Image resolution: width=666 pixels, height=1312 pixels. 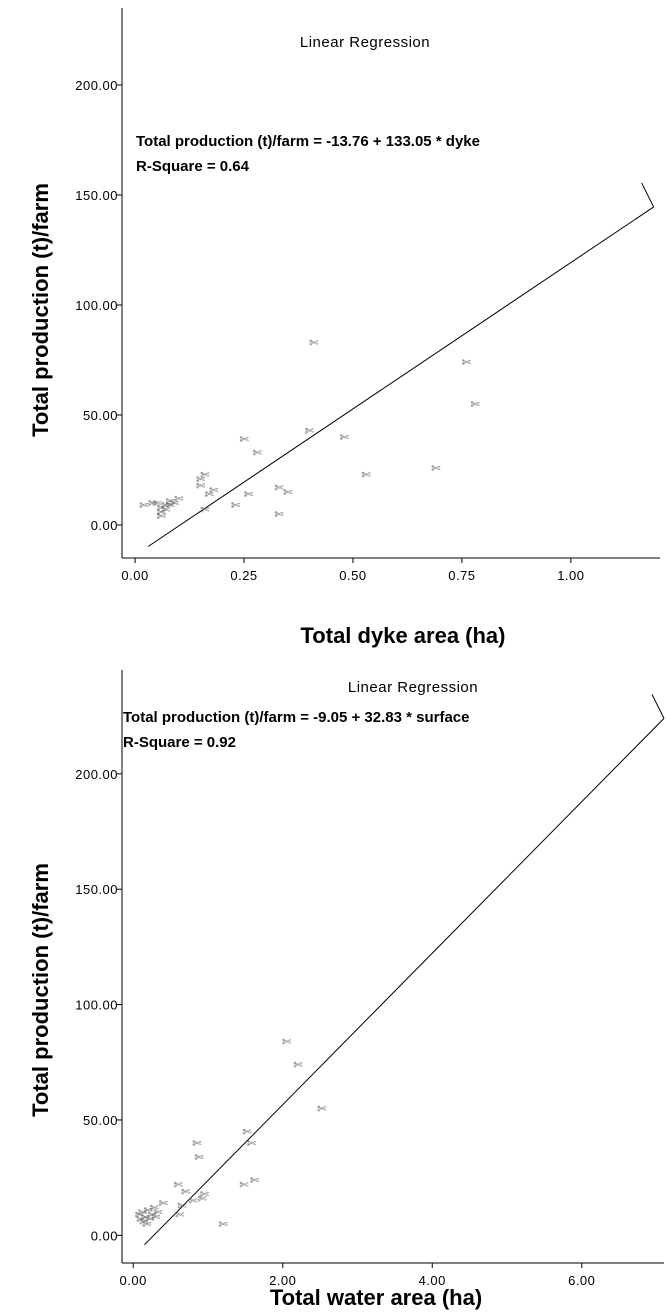 I want to click on x-tick-label: 1.00, so click(x=570, y=575).